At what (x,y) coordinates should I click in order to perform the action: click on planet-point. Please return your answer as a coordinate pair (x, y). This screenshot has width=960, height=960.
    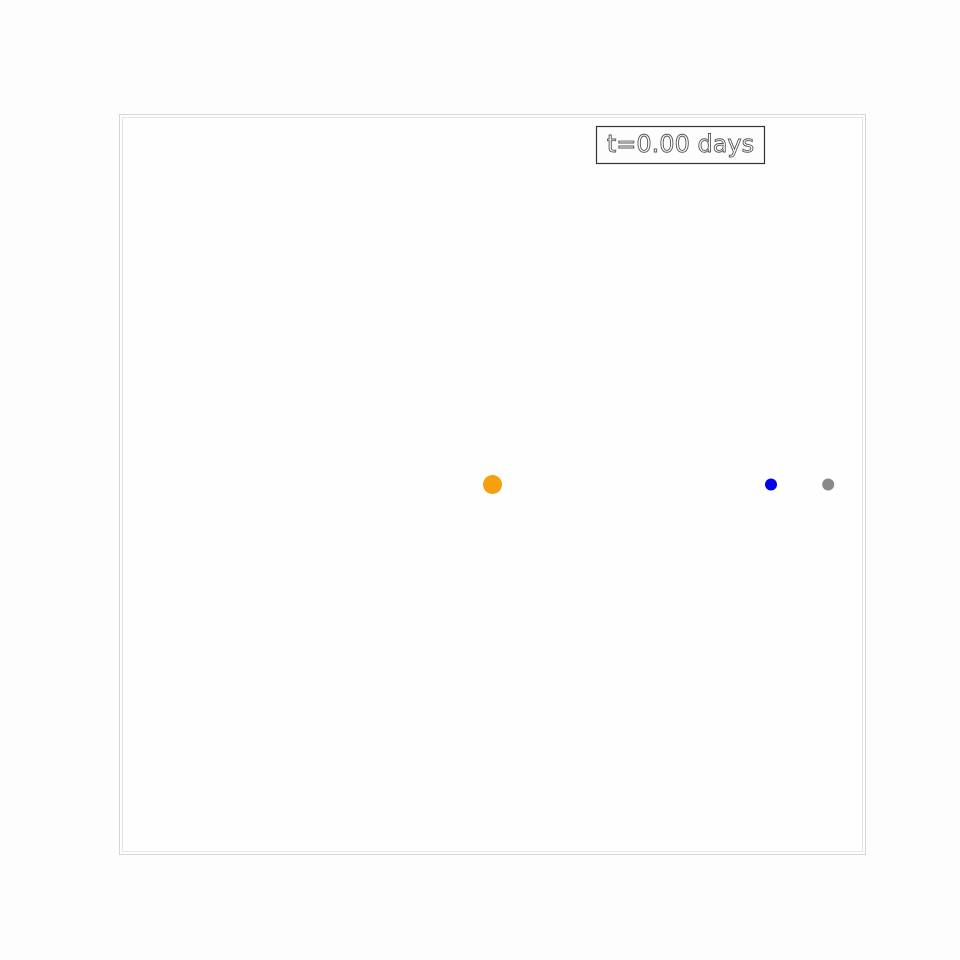
    Looking at the image, I should click on (771, 484).